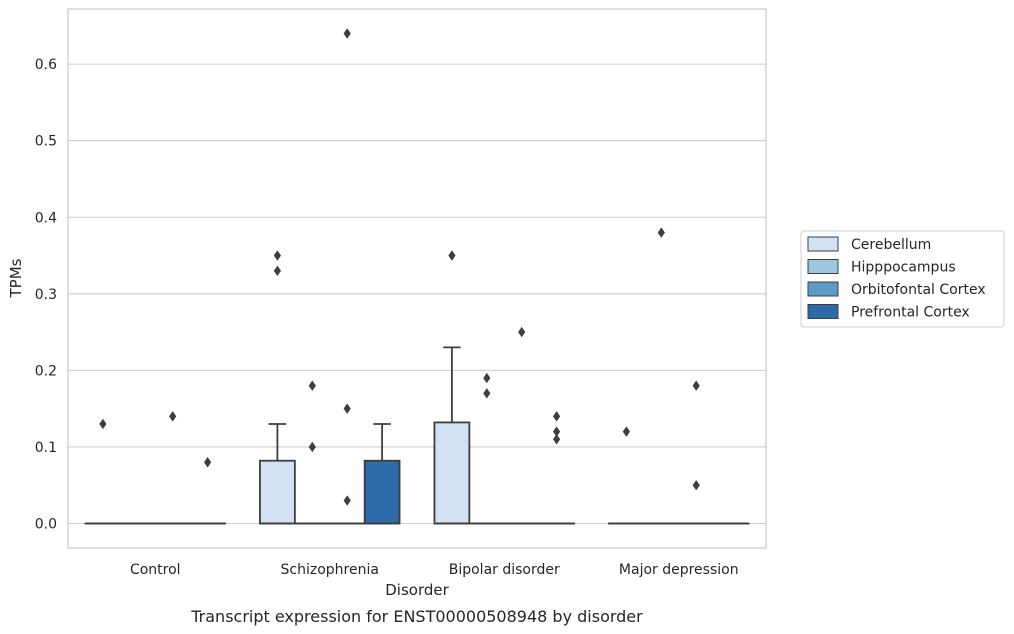 The height and width of the screenshot is (634, 1014). What do you see at coordinates (417, 590) in the screenshot?
I see `x-axis-title: Disorder` at bounding box center [417, 590].